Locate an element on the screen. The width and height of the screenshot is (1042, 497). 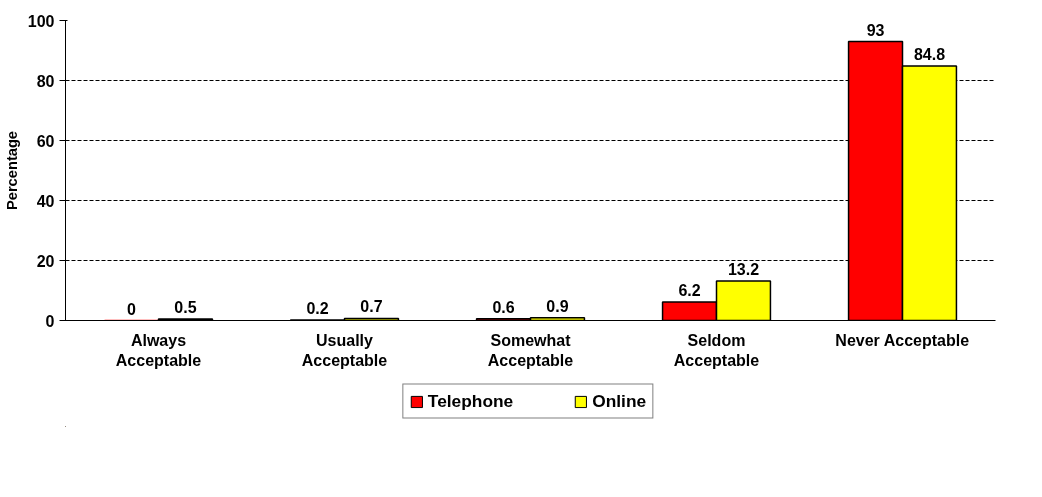
data-label: 6.2 is located at coordinates (689, 290).